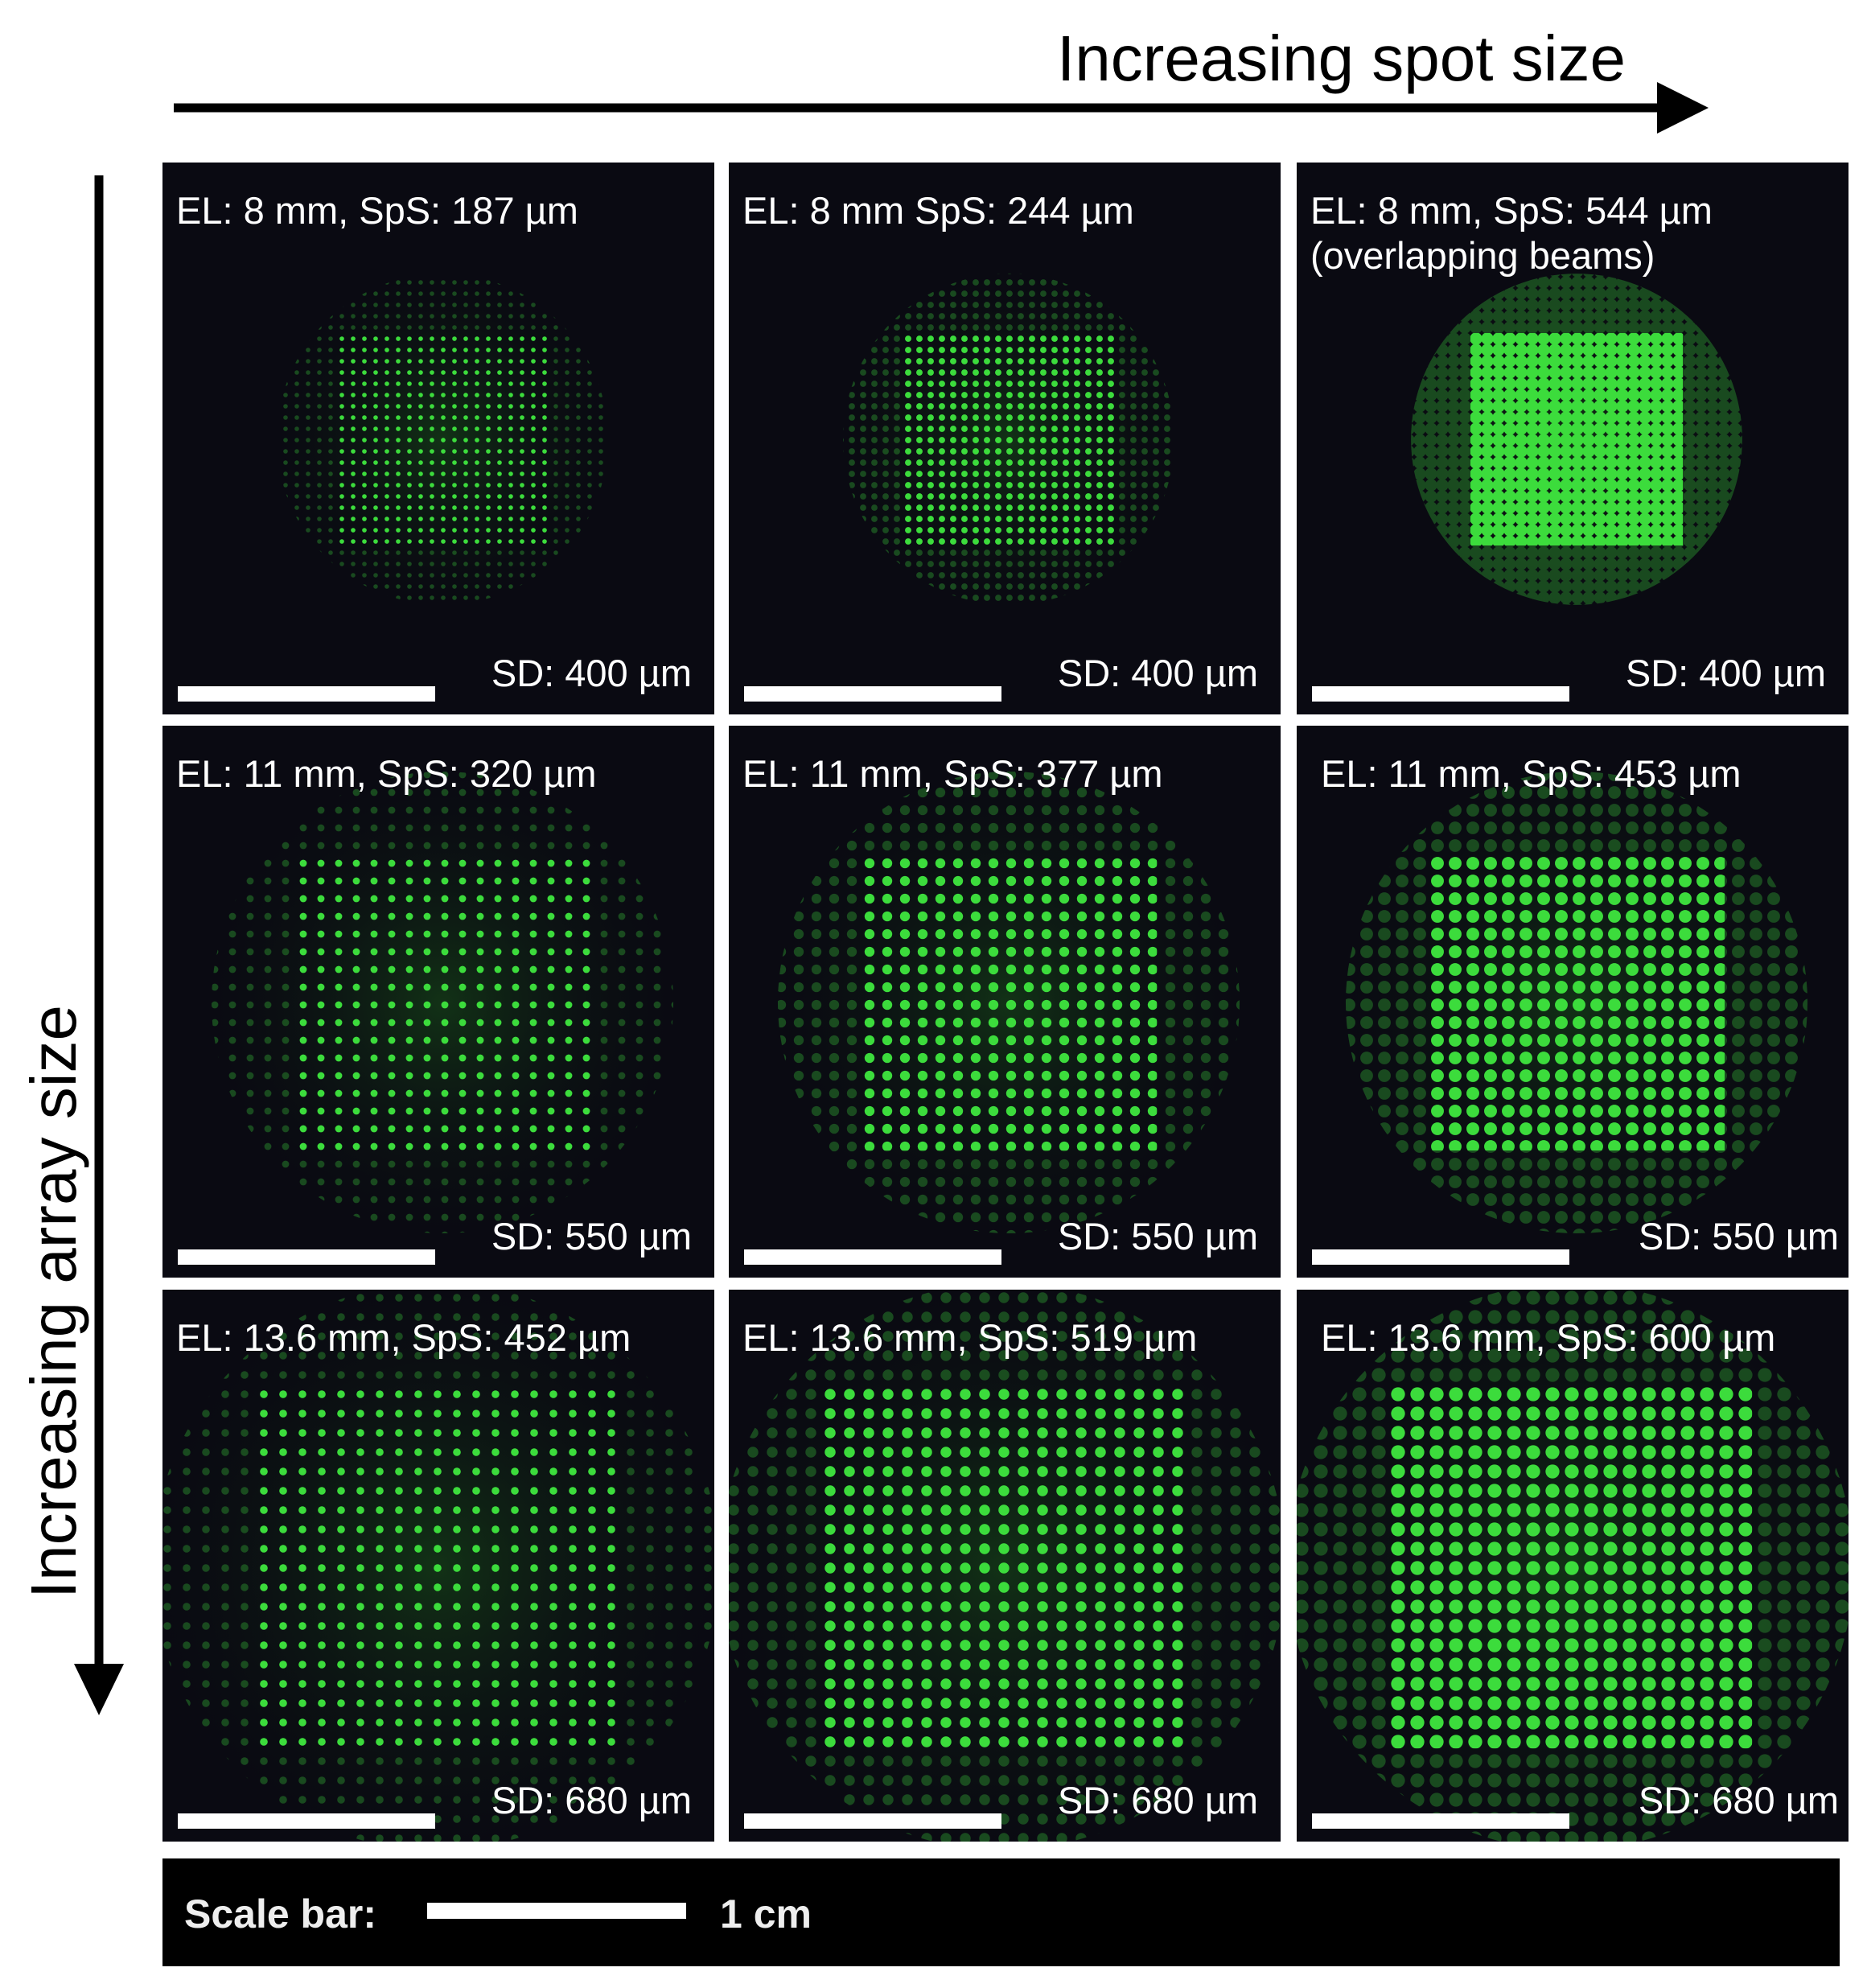 Image resolution: width=1867 pixels, height=1988 pixels. What do you see at coordinates (386, 773) in the screenshot?
I see `panel-label: EL: 11 mm, SpS: 320 µm` at bounding box center [386, 773].